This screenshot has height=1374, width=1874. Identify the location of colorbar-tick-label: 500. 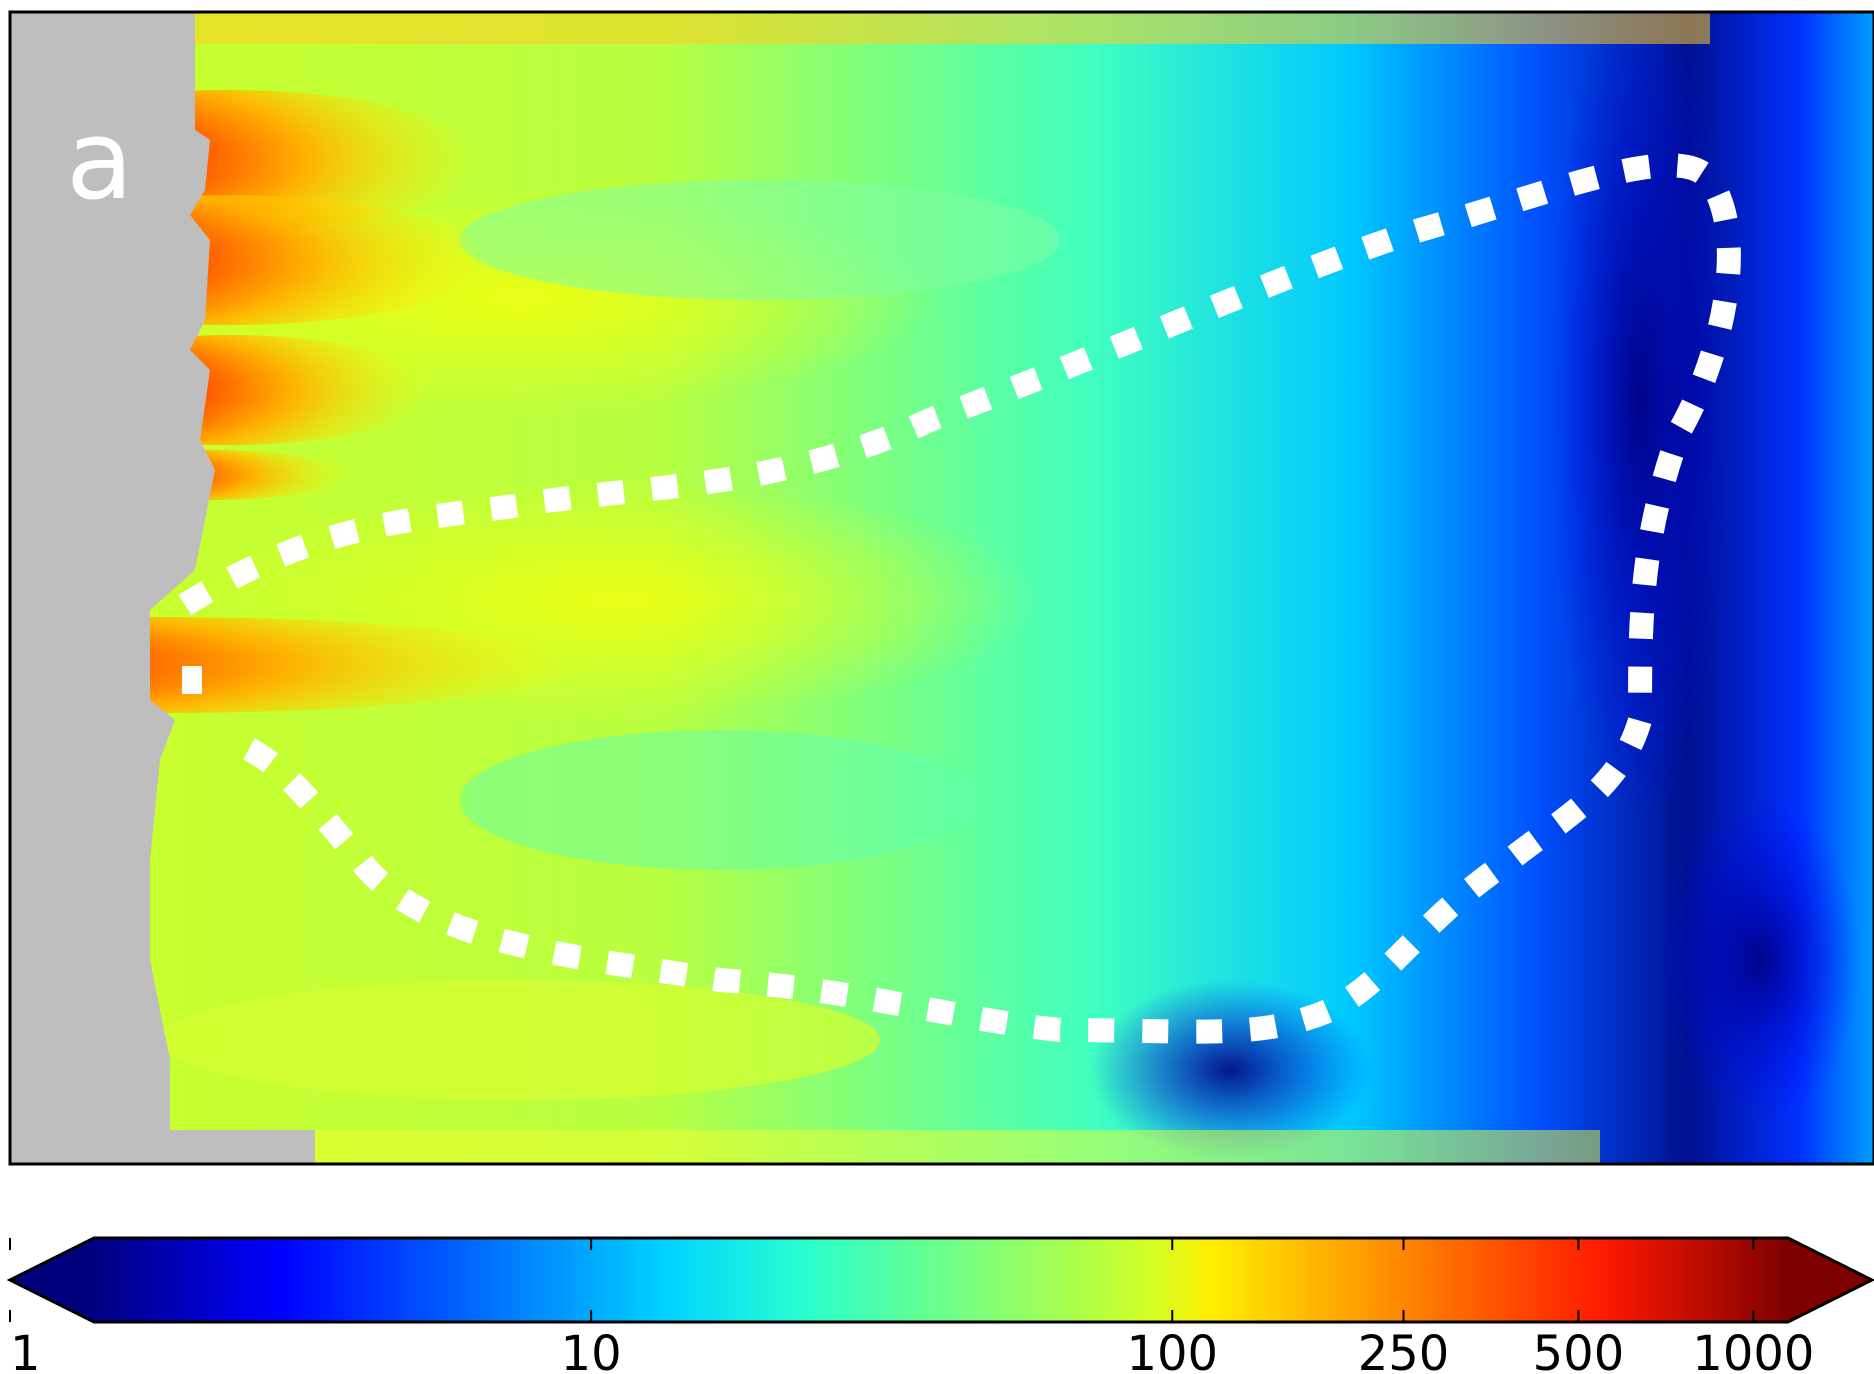
(1579, 1350).